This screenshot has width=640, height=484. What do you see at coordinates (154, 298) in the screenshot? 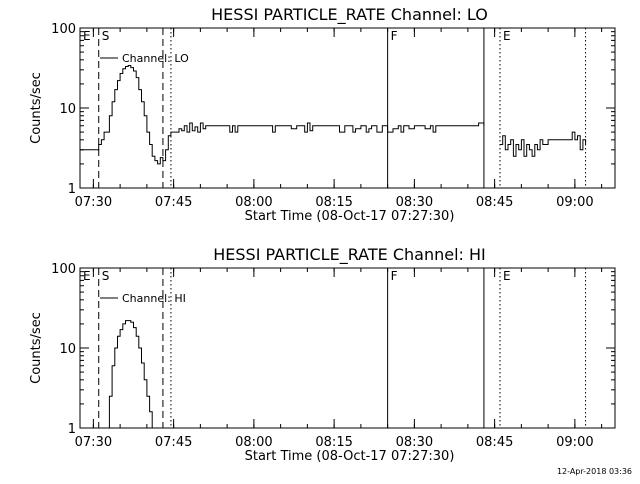
I see `legend-label: Channel: HI` at bounding box center [154, 298].